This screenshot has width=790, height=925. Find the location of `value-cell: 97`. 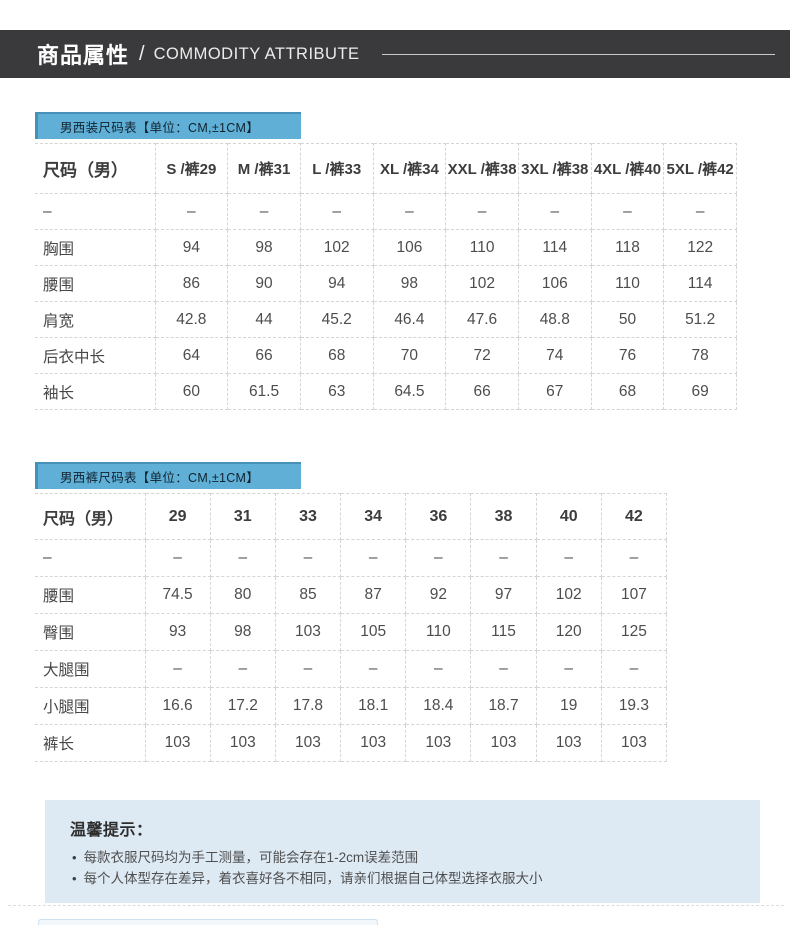

value-cell: 97 is located at coordinates (503, 595).